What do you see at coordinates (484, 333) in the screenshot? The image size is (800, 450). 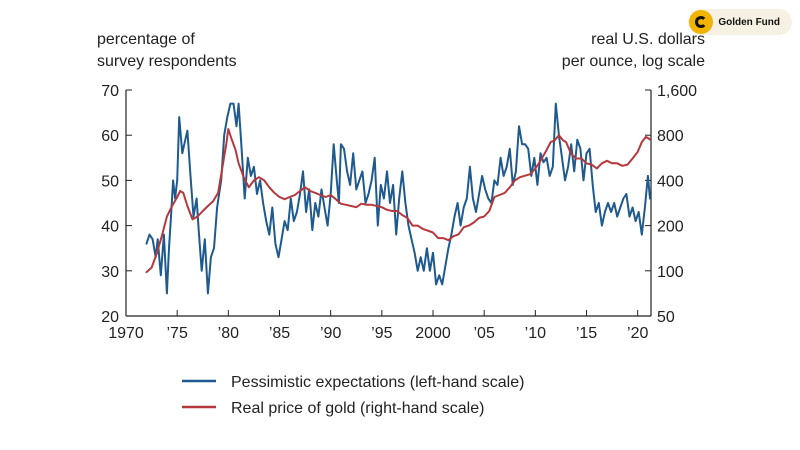 I see `x-tick-label: ’05` at bounding box center [484, 333].